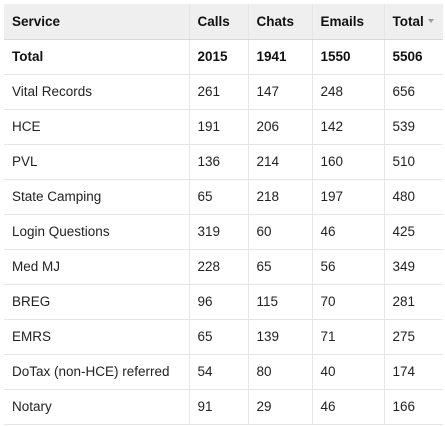 The width and height of the screenshot is (445, 426). I want to click on table-cell: 510, so click(413, 162).